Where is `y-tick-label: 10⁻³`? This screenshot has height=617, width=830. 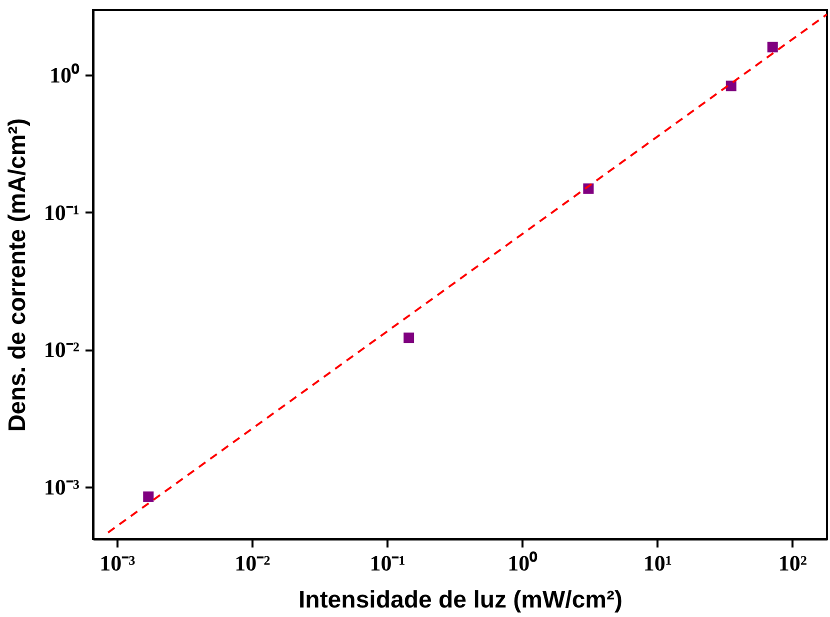
y-tick-label: 10⁻³ is located at coordinates (62, 487).